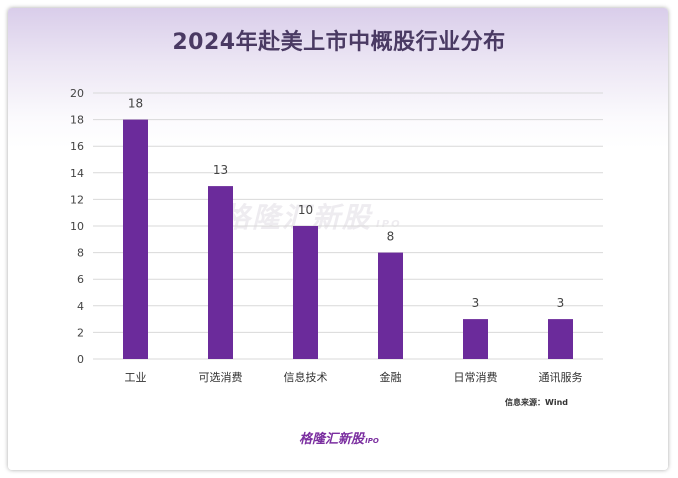  What do you see at coordinates (391, 237) in the screenshot?
I see `data-label: 8` at bounding box center [391, 237].